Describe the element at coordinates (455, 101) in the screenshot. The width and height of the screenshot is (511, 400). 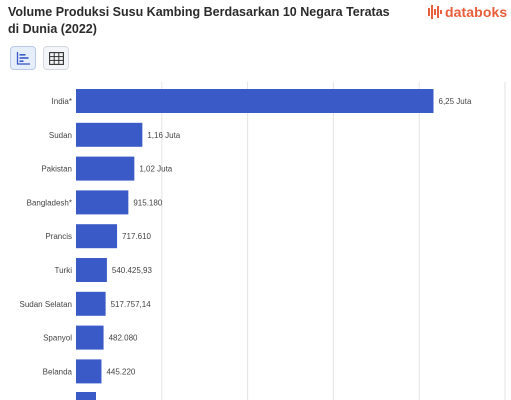
I see `value-label: 6,25 Juta` at that location.